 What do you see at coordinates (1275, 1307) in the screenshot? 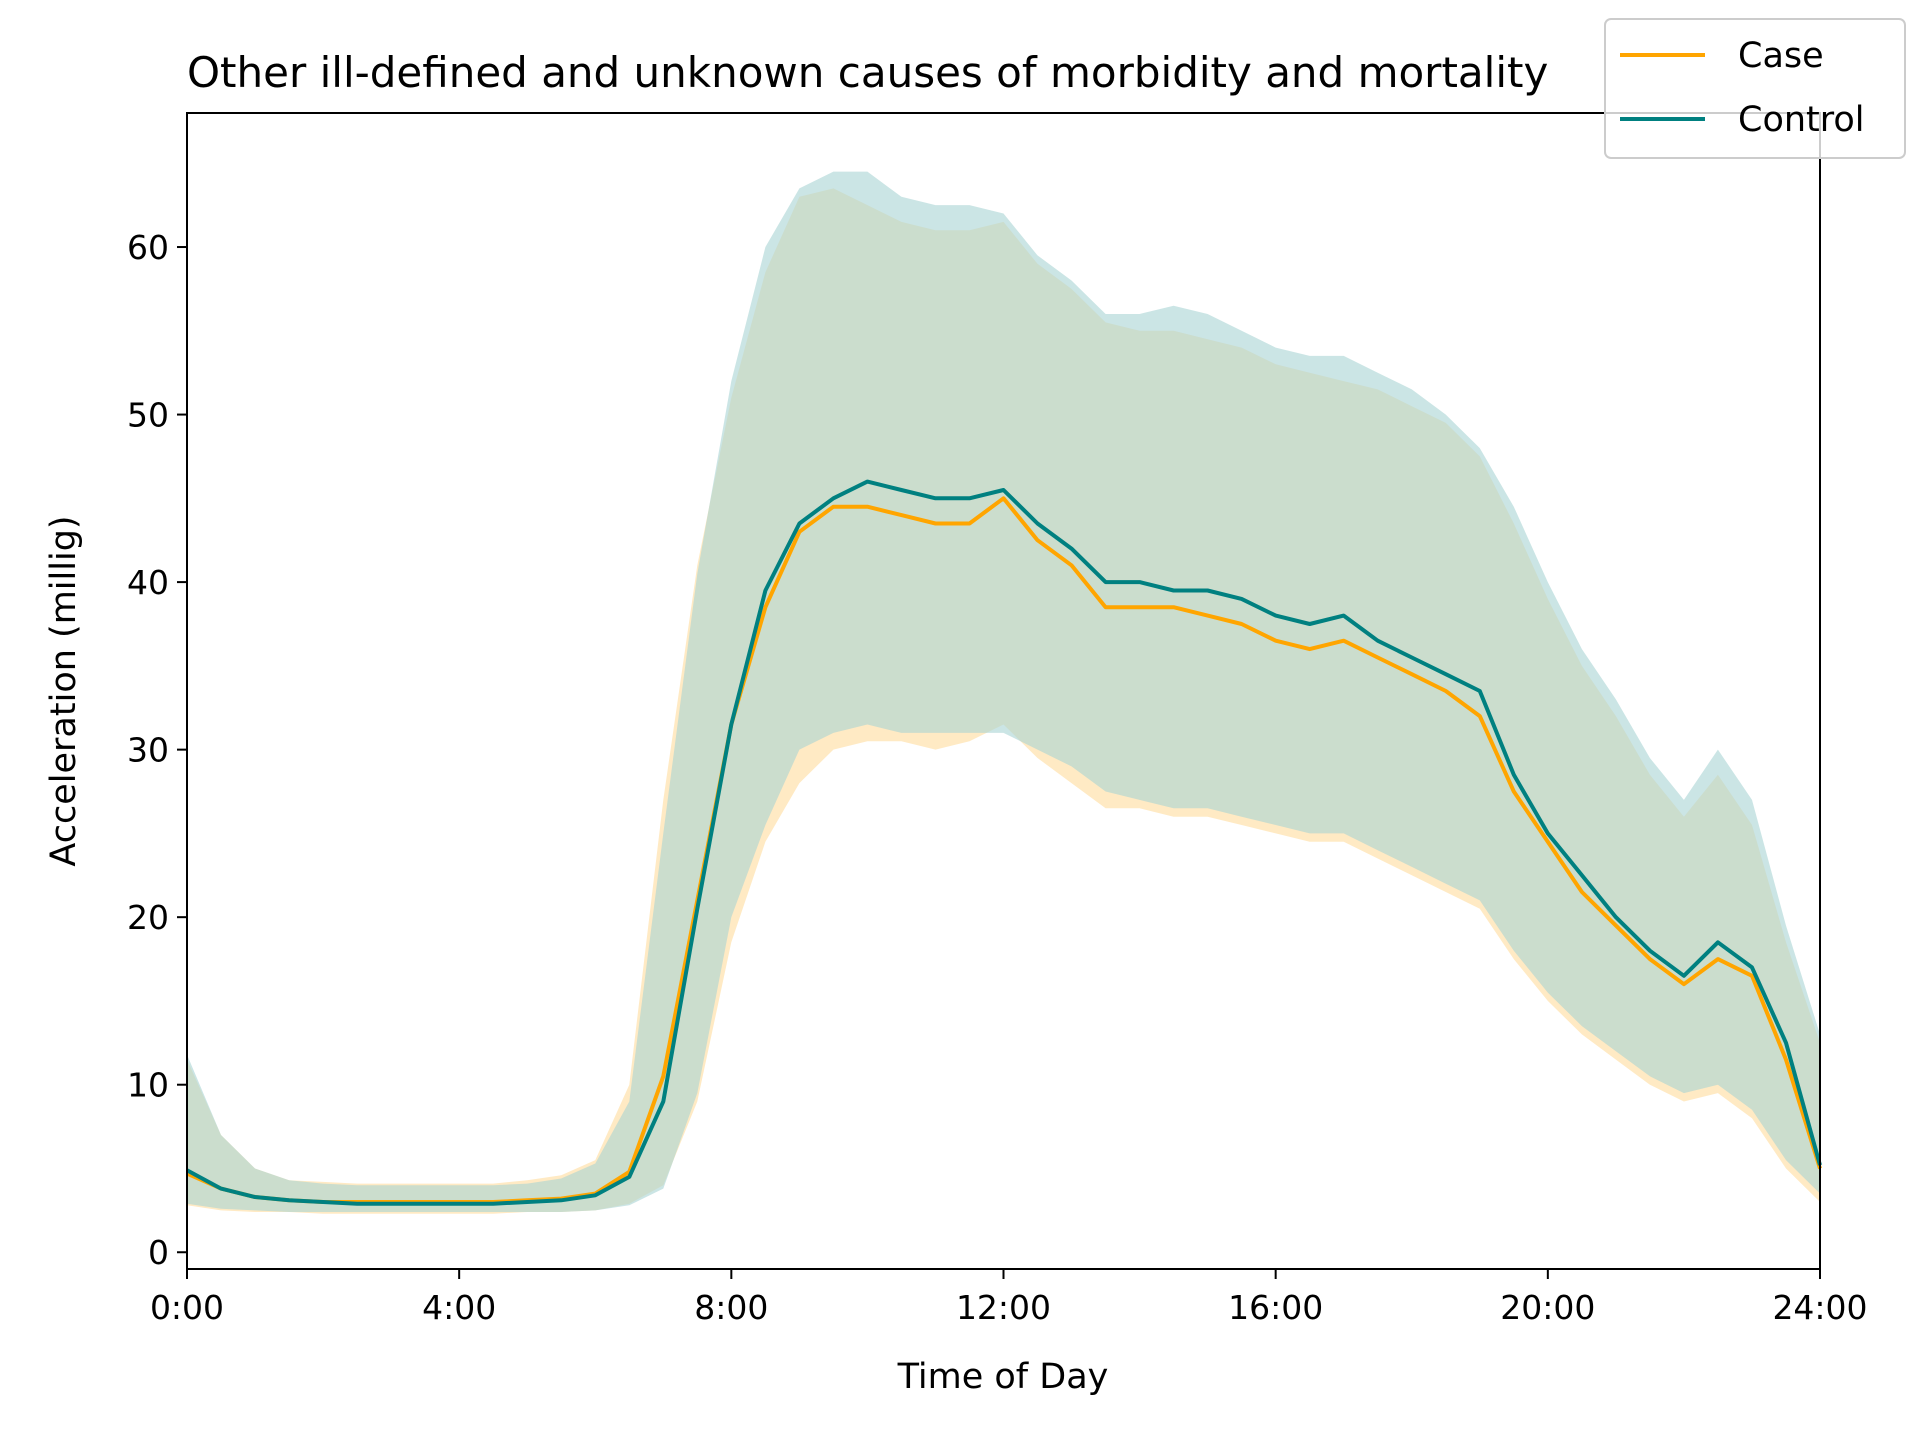
I see `x-tick-label: 16:00` at bounding box center [1275, 1307].